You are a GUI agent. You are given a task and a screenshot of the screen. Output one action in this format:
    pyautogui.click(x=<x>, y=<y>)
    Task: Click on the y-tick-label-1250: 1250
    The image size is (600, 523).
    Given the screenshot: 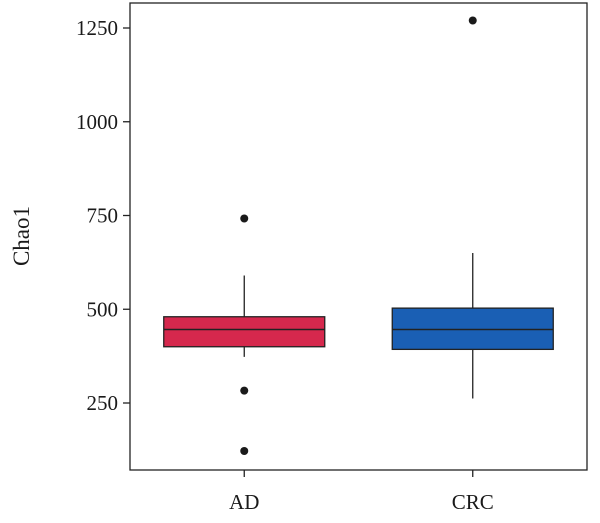 What is the action you would take?
    pyautogui.click(x=97, y=28)
    